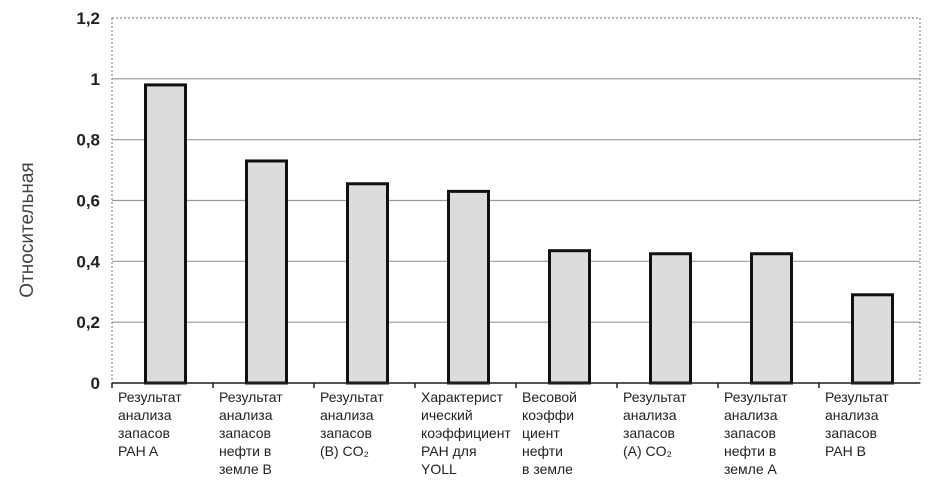  I want to click on y-tick-label: 0,6, so click(88, 201).